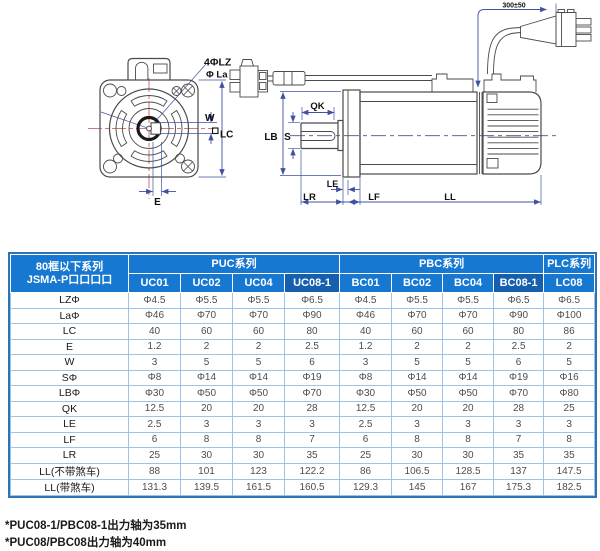 This screenshot has width=600, height=551. I want to click on label-lb: LB, so click(270, 137).